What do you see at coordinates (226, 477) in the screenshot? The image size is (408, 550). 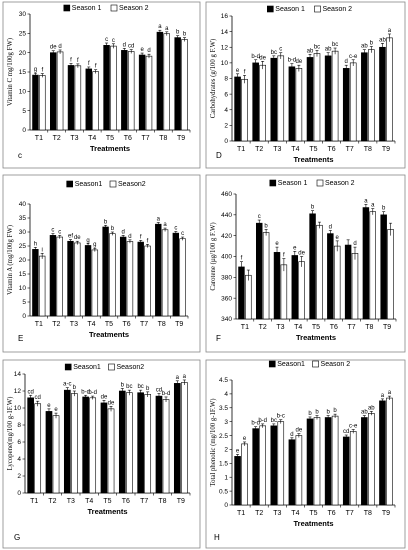 I see `y-tick-label: 1` at bounding box center [226, 477].